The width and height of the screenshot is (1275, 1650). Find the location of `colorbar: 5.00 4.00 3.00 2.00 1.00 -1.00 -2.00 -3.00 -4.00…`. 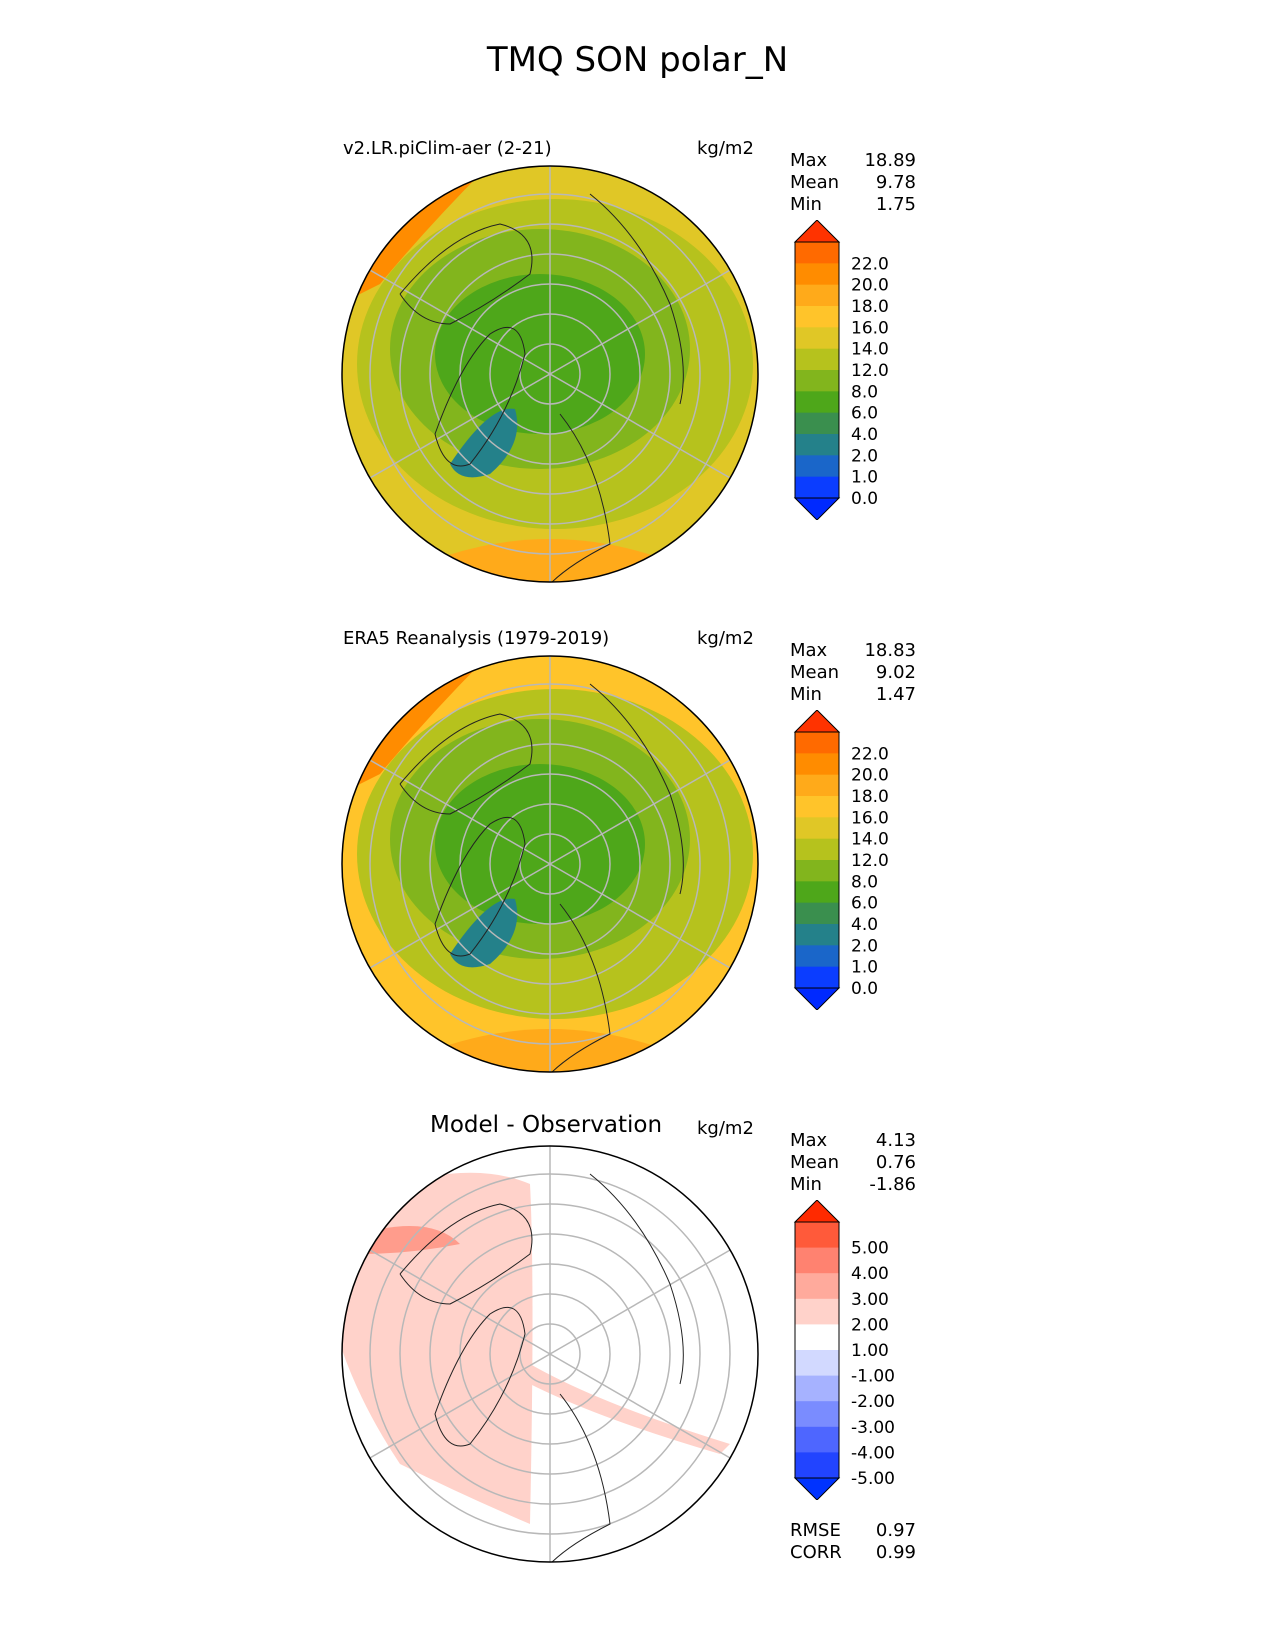

colorbar: 5.00 4.00 3.00 2.00 1.00 -1.00 -2.00 -3.00 -4.00… is located at coordinates (844, 1350).